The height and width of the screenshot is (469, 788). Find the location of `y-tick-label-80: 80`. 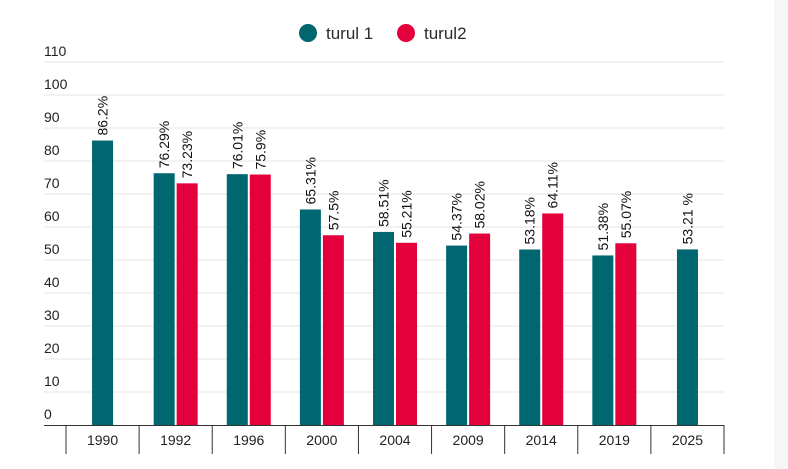

y-tick-label-80: 80 is located at coordinates (52, 150).